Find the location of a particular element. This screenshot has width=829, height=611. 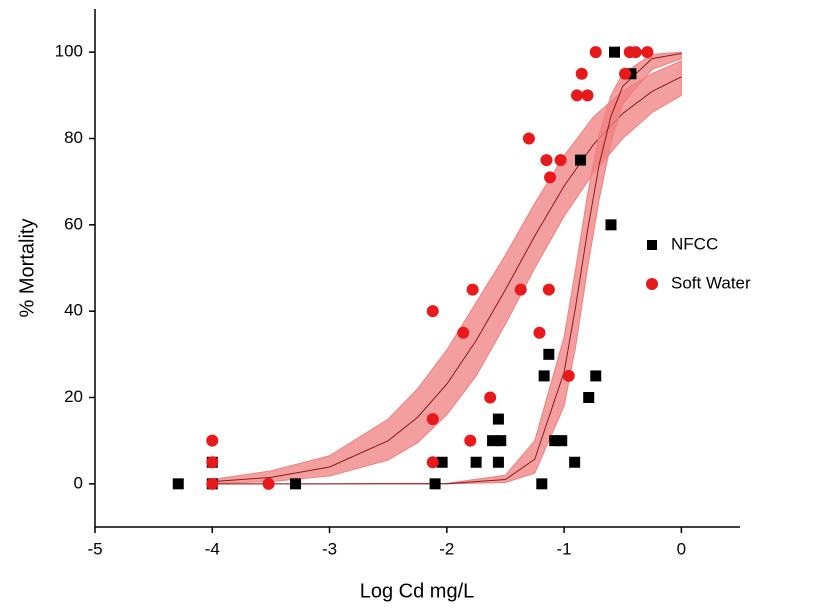

legend-label: NFCC is located at coordinates (694, 243).